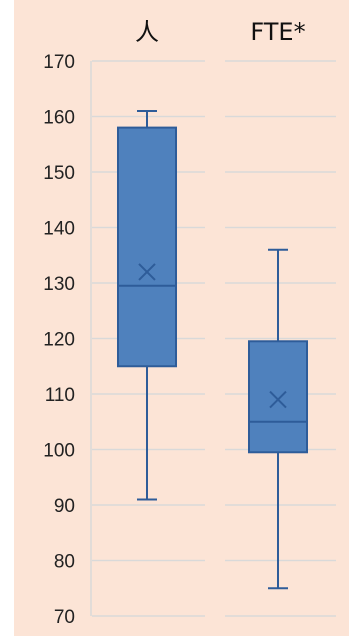  Describe the element at coordinates (60, 395) in the screenshot. I see `y-tick-label: 110` at that location.